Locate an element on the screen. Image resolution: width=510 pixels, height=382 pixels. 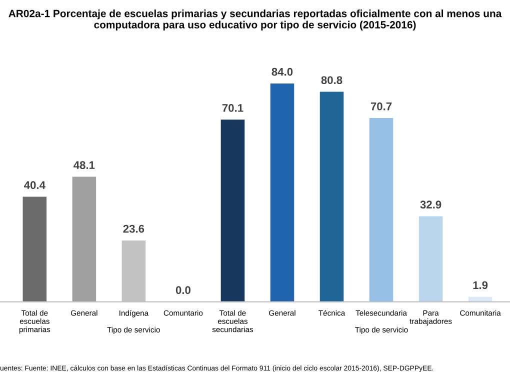
data-label: 40.4 is located at coordinates (35, 185).